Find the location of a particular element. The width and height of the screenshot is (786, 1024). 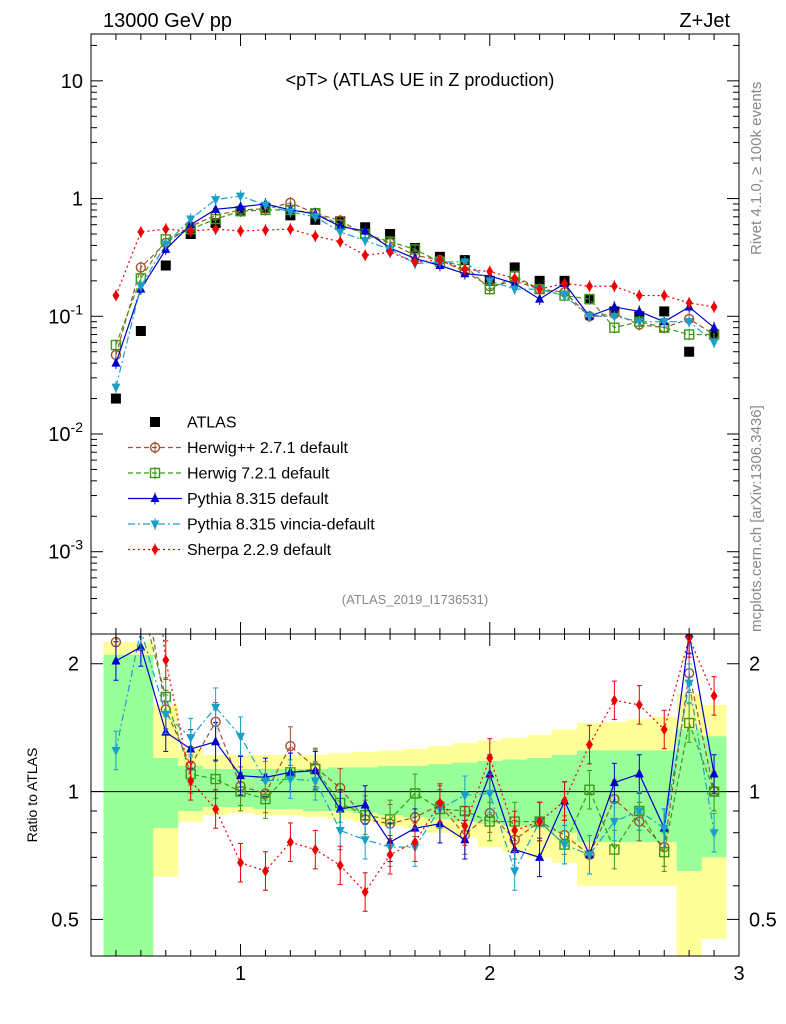

x-tick-label: 1 is located at coordinates (240, 974).